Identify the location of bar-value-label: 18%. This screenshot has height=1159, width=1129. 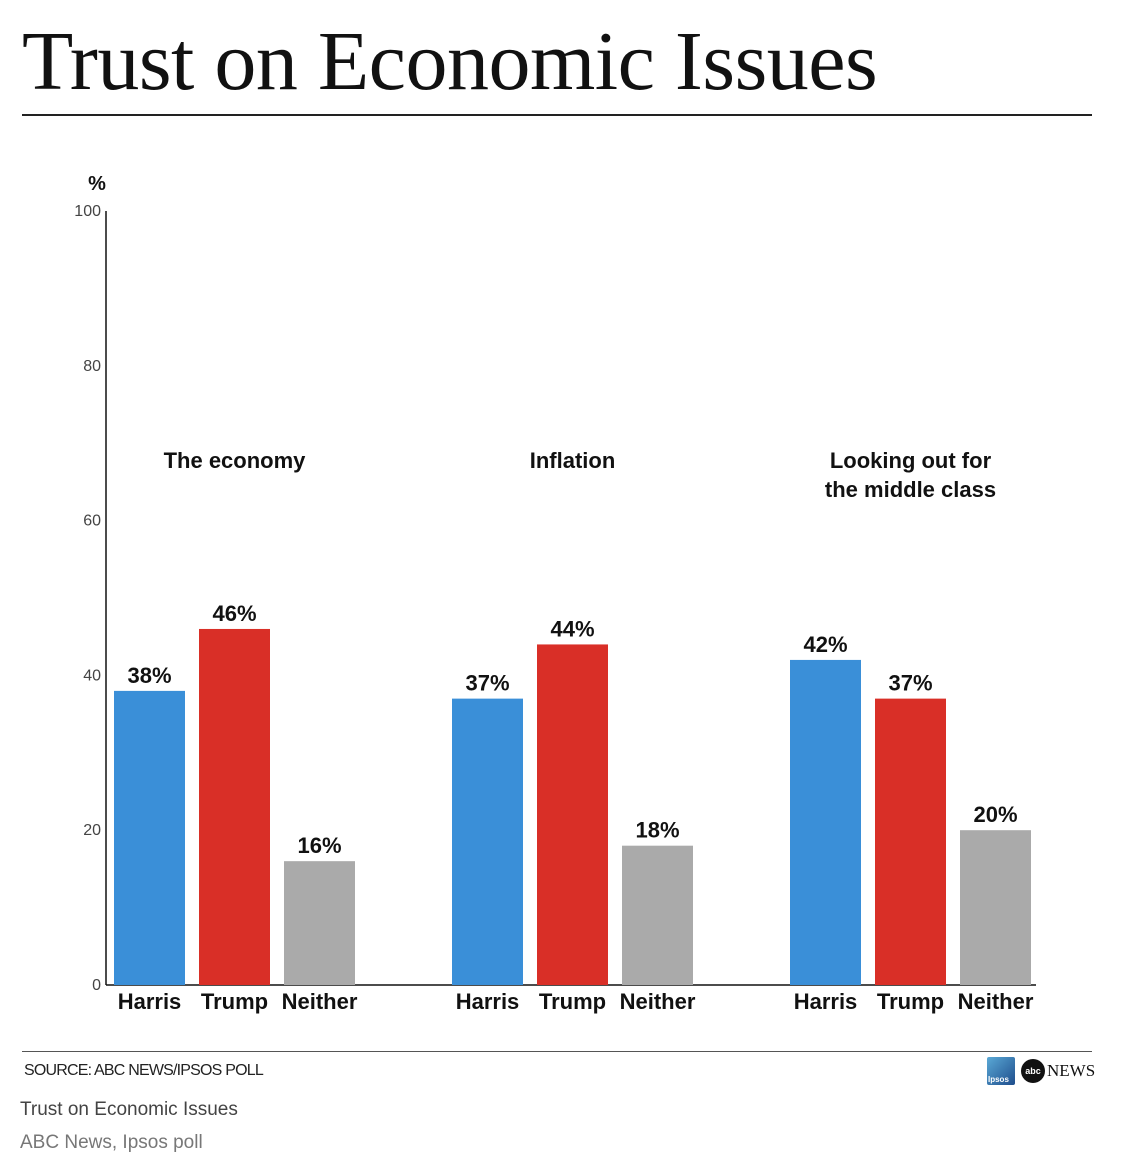
(657, 830).